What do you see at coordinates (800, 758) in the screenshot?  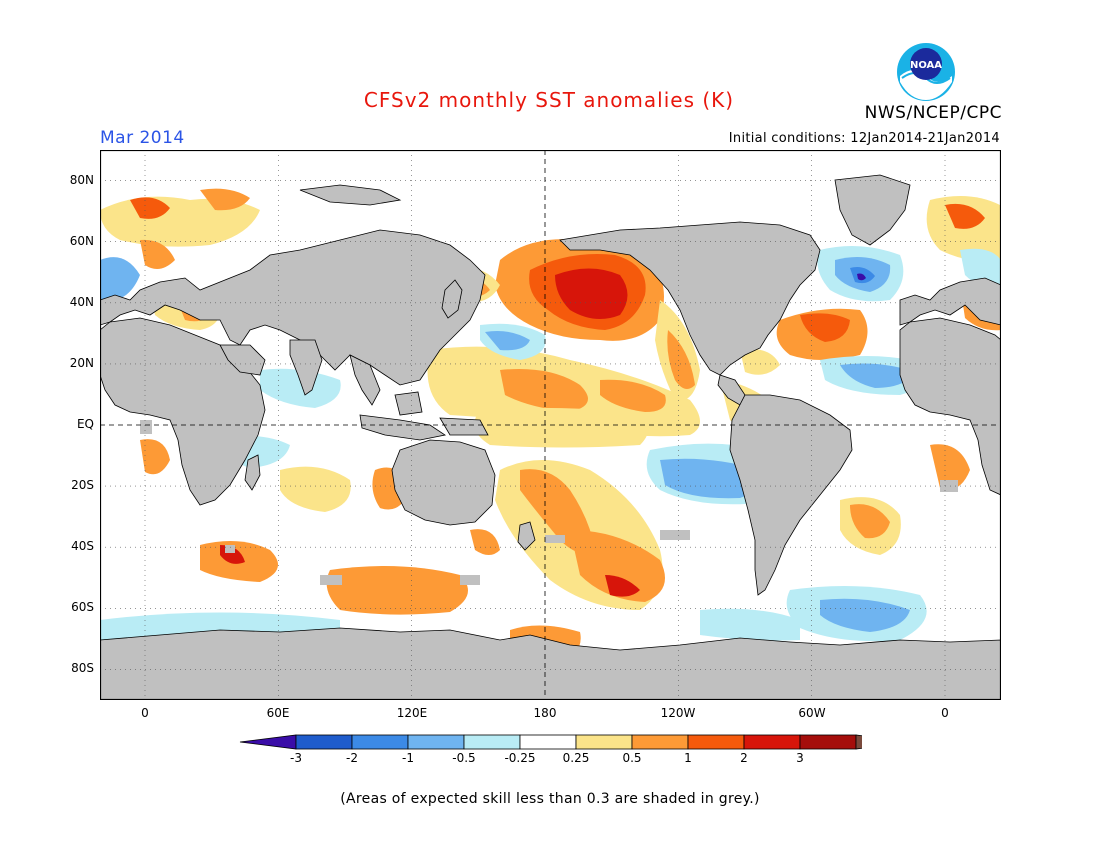 I see `colorbar-tick-label: 3` at bounding box center [800, 758].